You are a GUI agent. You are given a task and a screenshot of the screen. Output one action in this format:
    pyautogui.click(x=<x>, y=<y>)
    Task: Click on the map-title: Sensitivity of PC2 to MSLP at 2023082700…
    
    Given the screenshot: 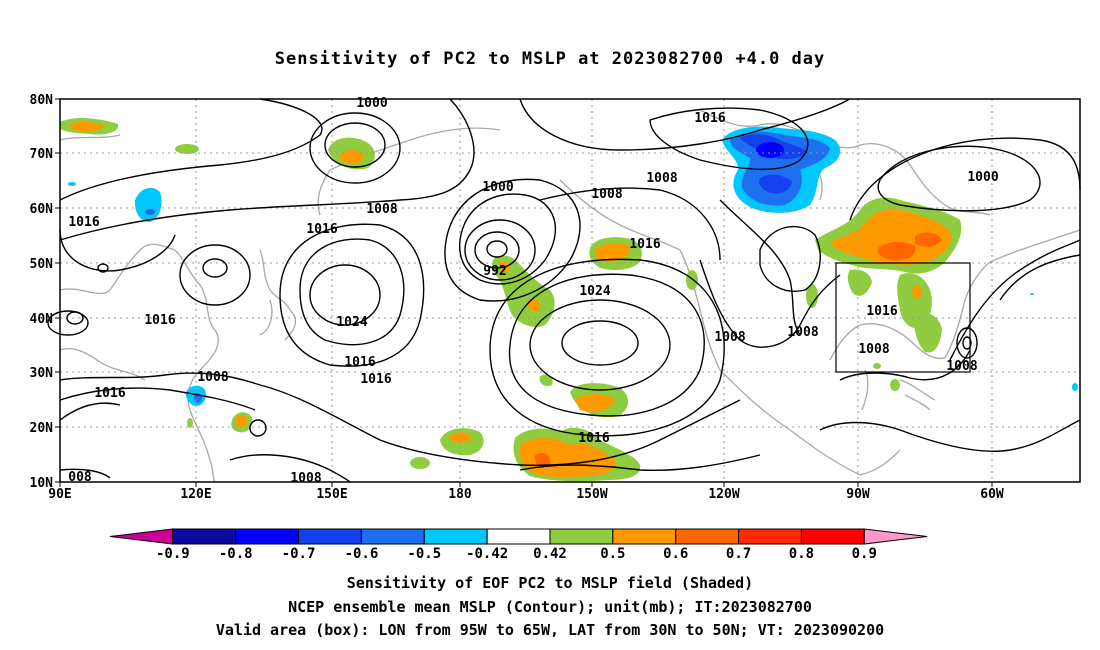 What is the action you would take?
    pyautogui.click(x=550, y=59)
    